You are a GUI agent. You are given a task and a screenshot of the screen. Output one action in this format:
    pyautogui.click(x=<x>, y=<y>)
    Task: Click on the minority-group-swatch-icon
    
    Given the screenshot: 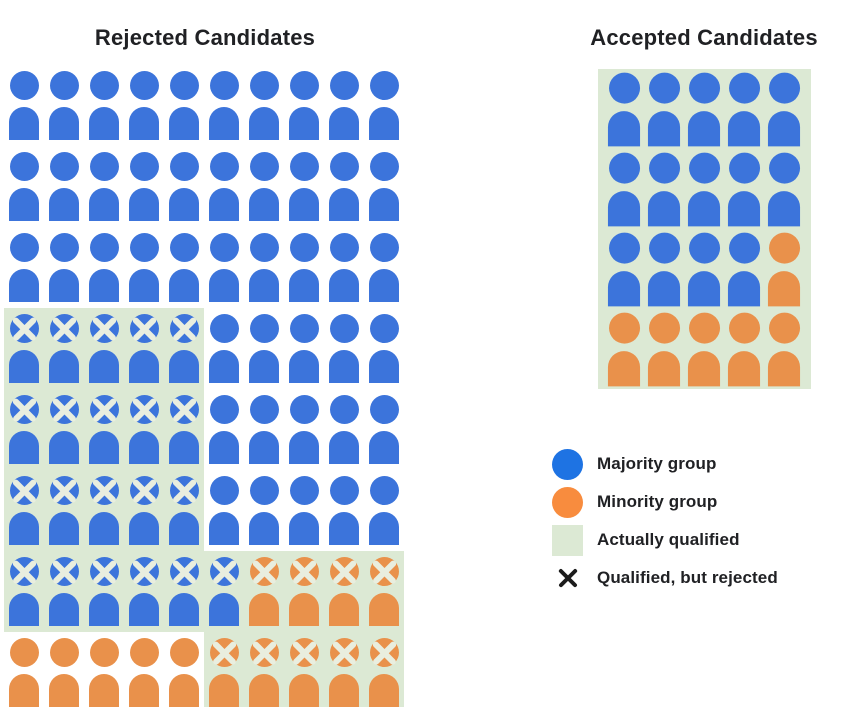 What is the action you would take?
    pyautogui.click(x=567, y=502)
    